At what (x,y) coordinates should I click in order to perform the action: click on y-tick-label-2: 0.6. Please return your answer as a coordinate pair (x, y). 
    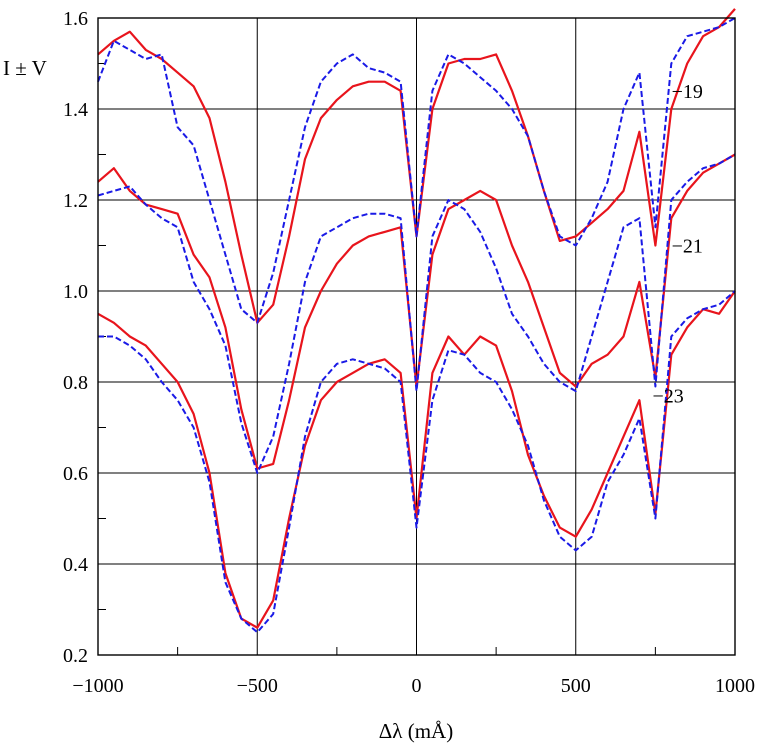
    Looking at the image, I should click on (75, 474).